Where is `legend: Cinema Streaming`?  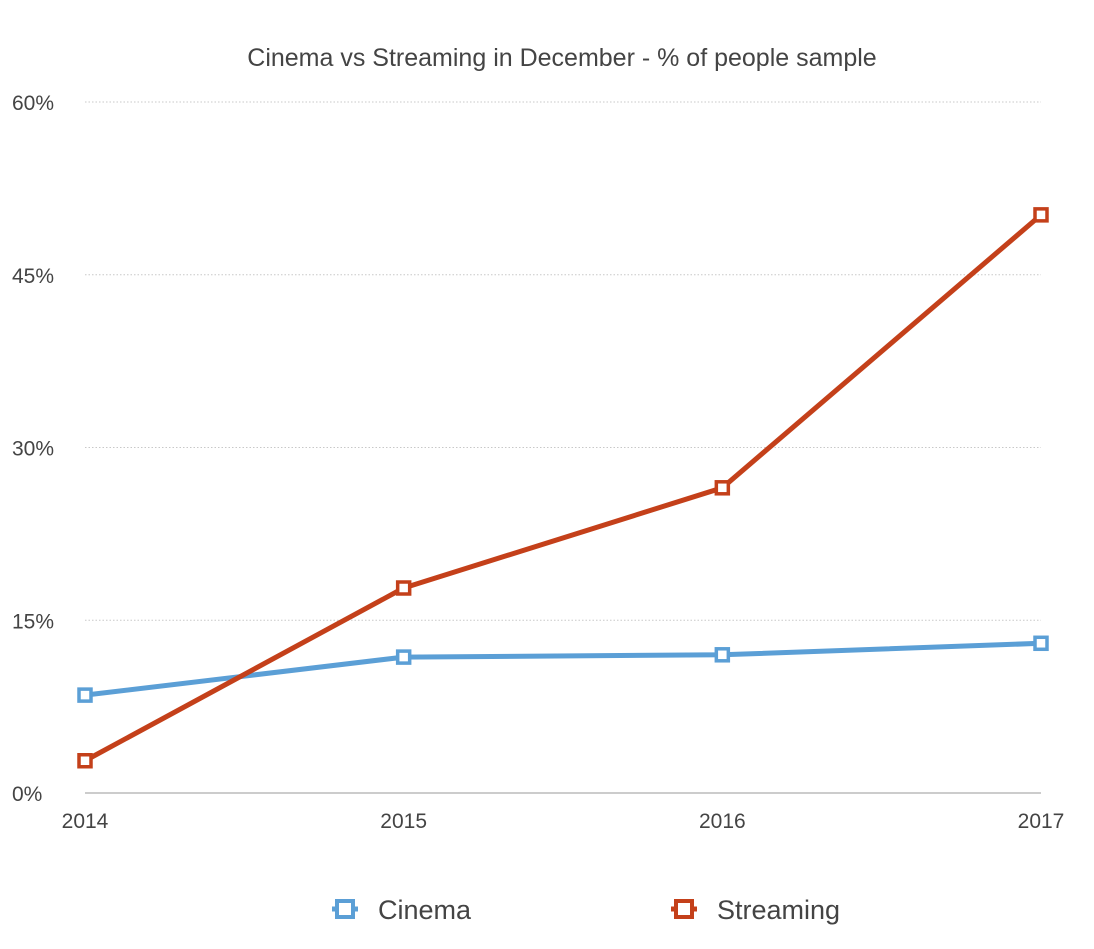
legend: Cinema Streaming is located at coordinates (586, 910).